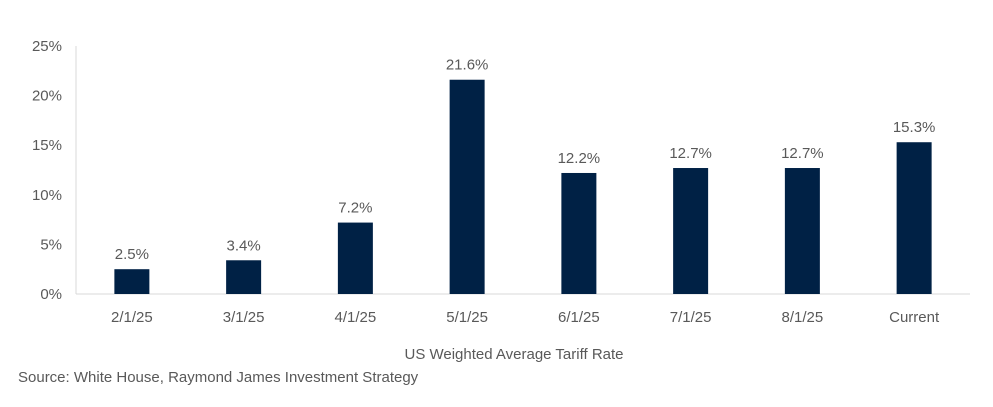 Image resolution: width=993 pixels, height=407 pixels. What do you see at coordinates (47, 46) in the screenshot?
I see `y-tick-label: 25%` at bounding box center [47, 46].